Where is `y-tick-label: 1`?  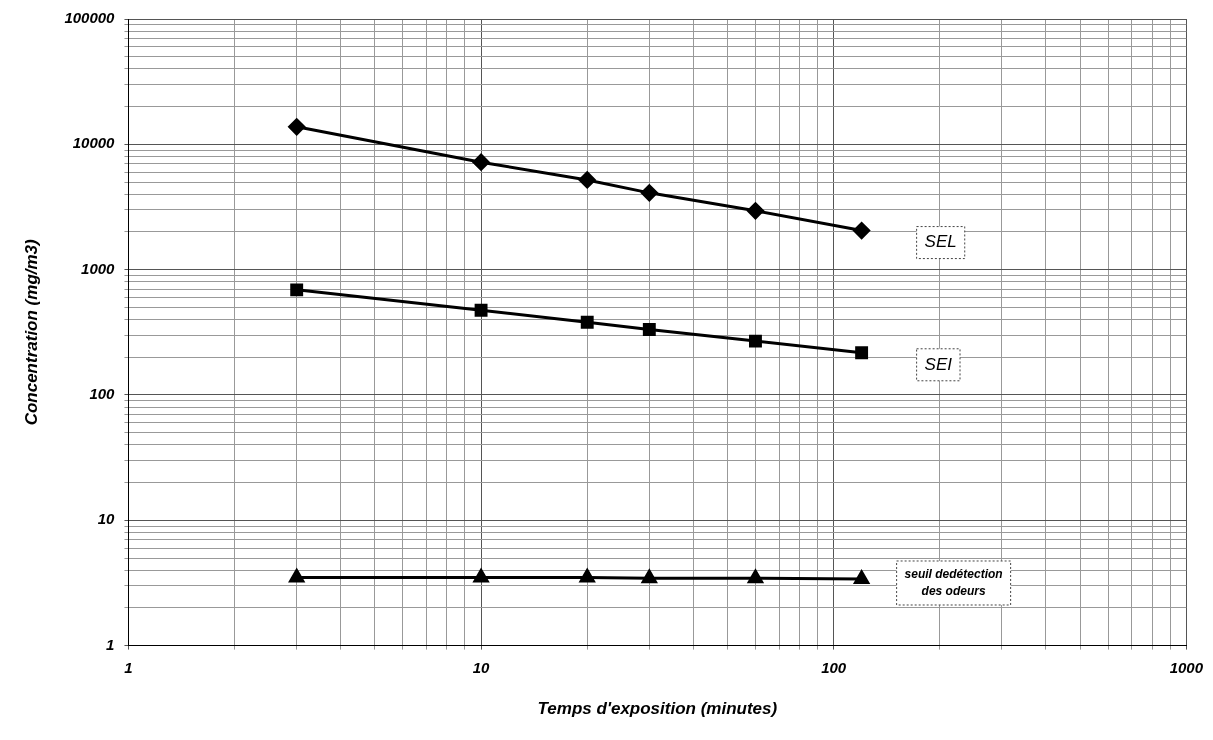 y-tick-label: 1 is located at coordinates (110, 644).